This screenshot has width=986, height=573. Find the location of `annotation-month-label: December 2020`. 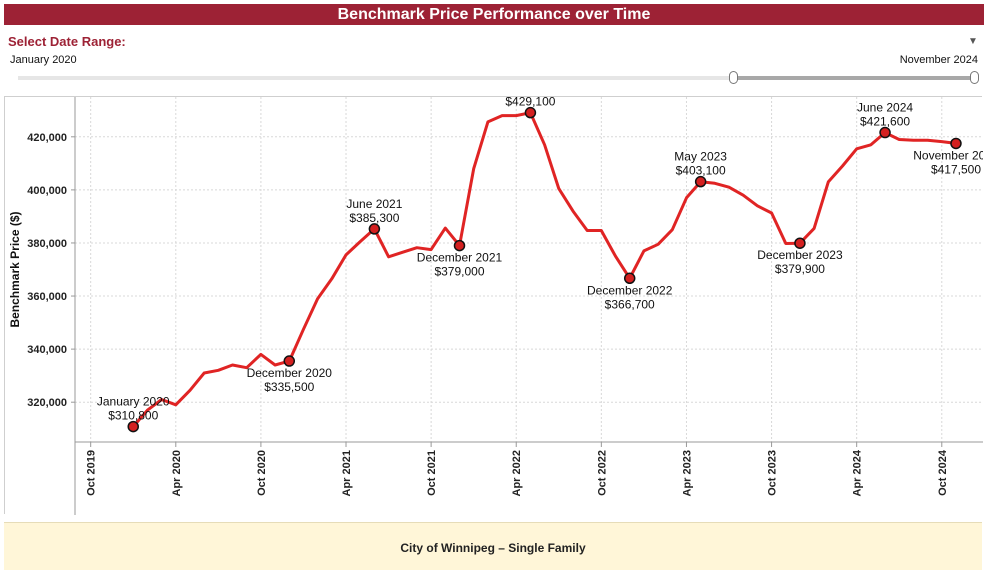

annotation-month-label: December 2020 is located at coordinates (290, 373).